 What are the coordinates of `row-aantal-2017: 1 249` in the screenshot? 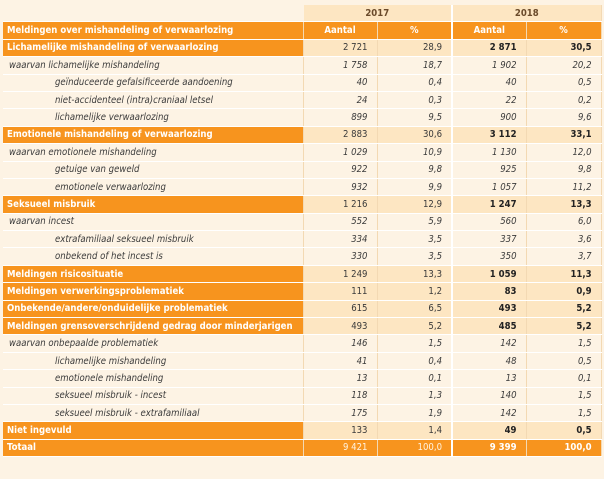 It's located at (340, 274).